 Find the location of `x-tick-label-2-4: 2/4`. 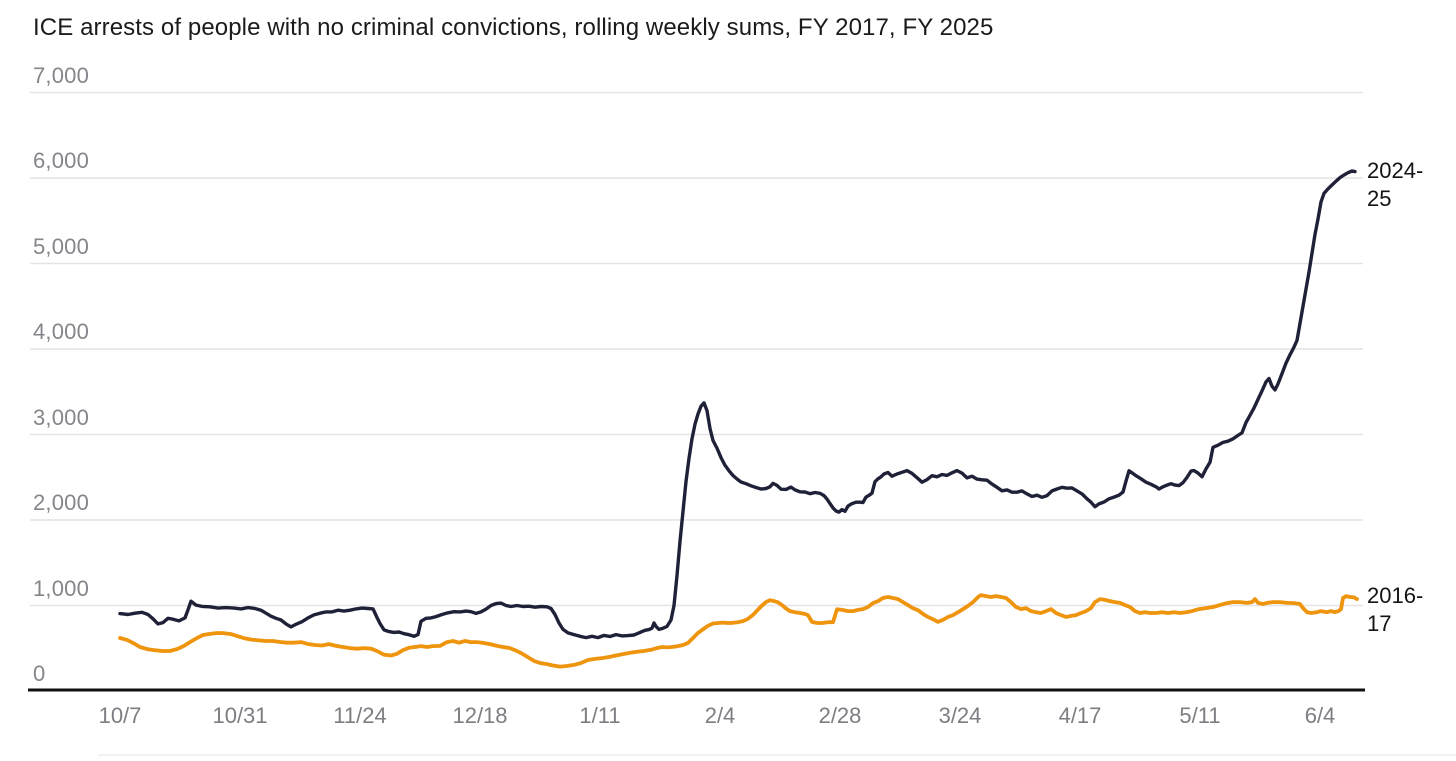

x-tick-label-2-4: 2/4 is located at coordinates (720, 715).